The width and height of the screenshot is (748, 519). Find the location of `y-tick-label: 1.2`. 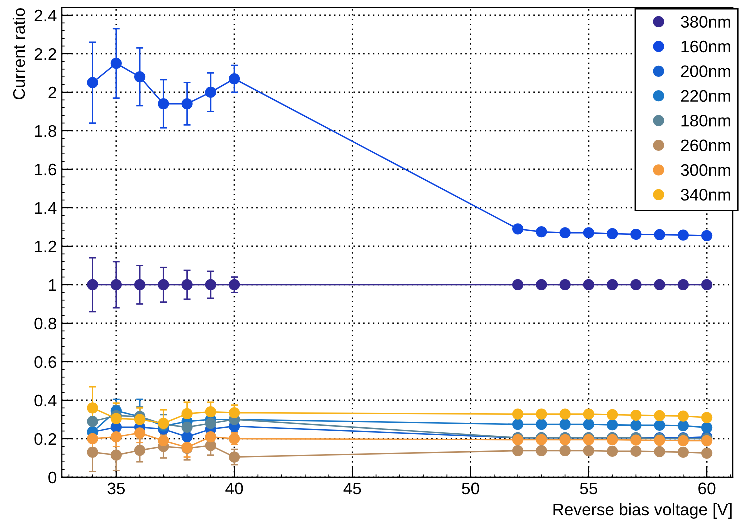

y-tick-label: 1.2 is located at coordinates (45, 246).